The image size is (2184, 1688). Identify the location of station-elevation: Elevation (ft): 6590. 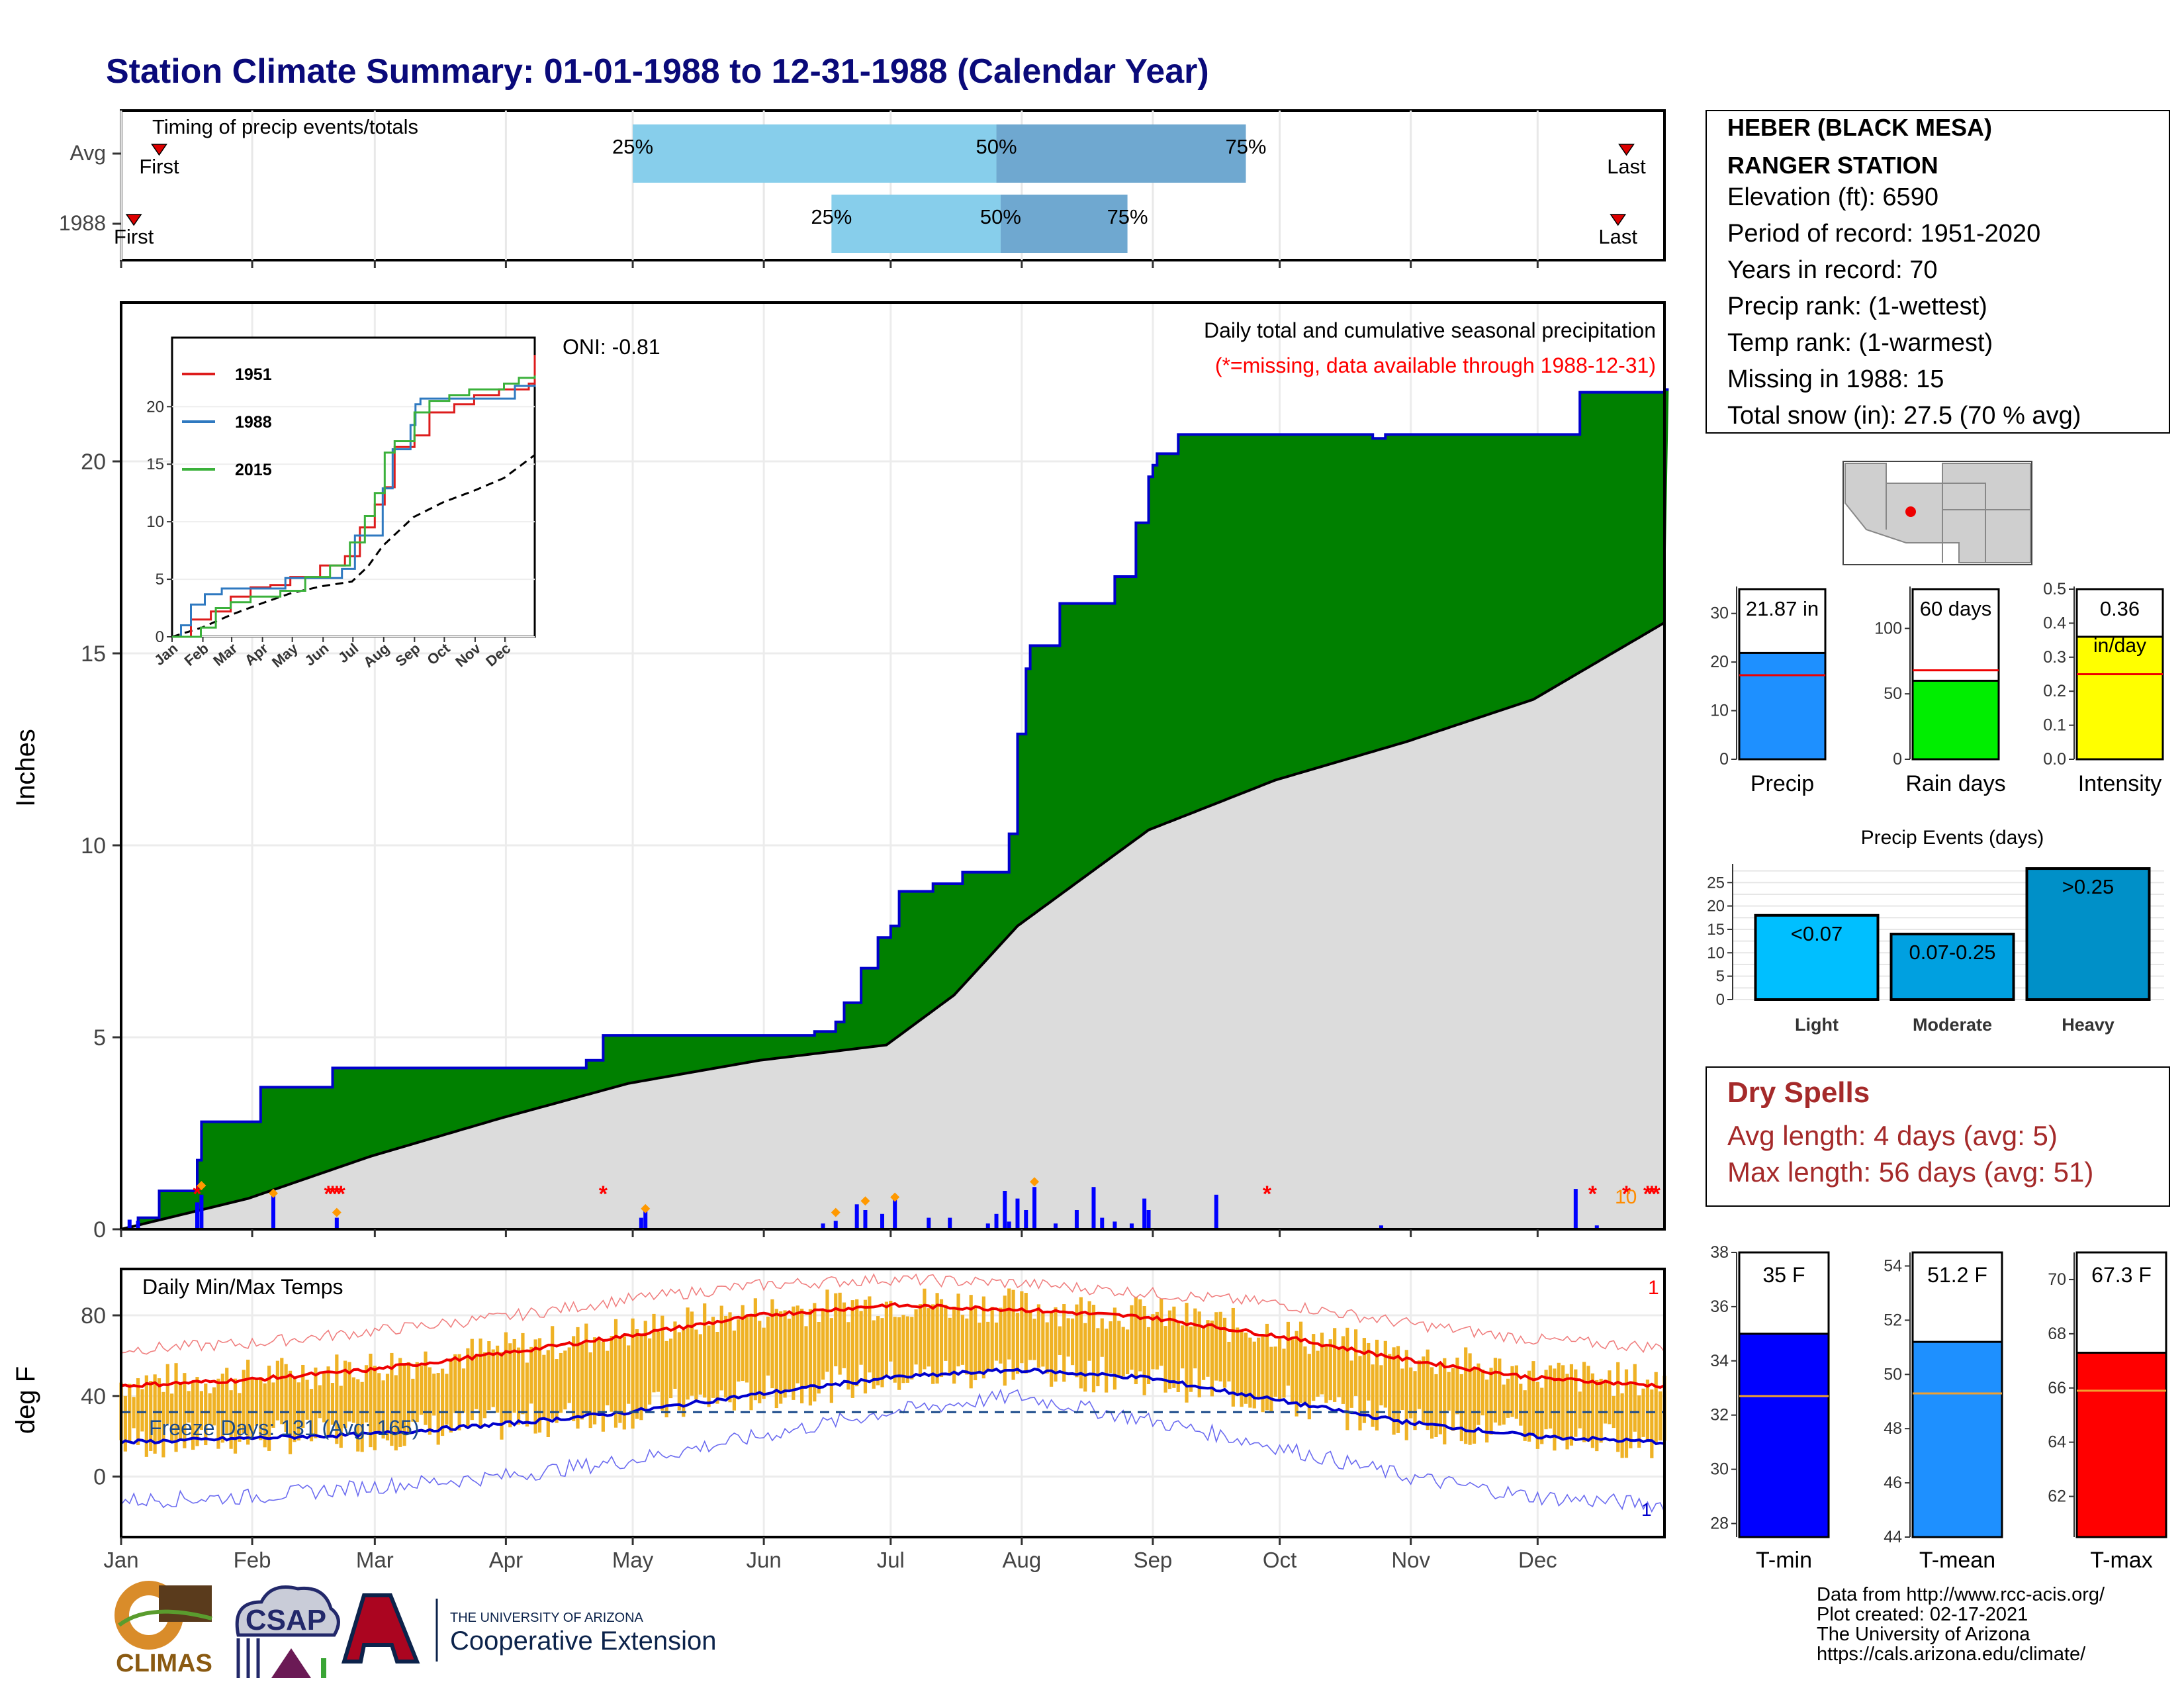
(1832, 197).